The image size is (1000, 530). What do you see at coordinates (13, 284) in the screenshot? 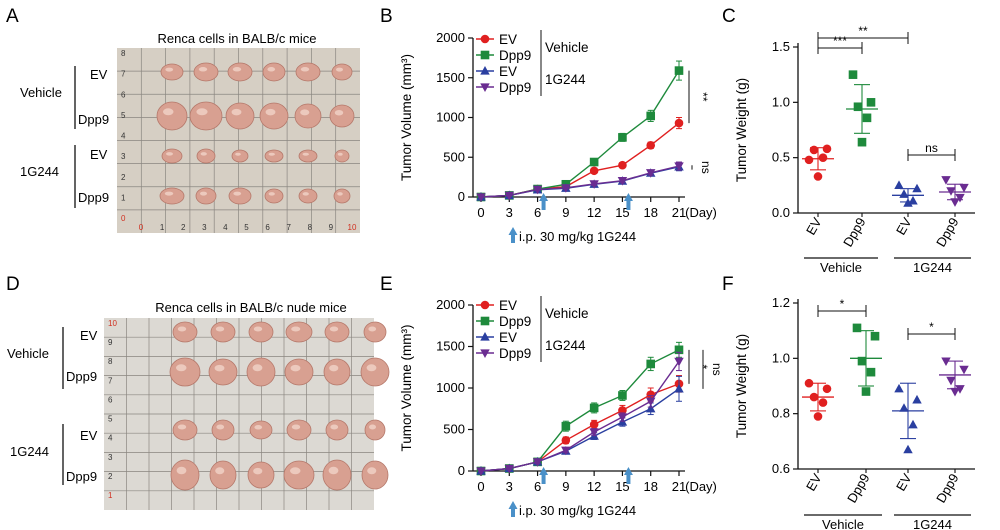
I see `panel-label-d: D` at bounding box center [13, 284].